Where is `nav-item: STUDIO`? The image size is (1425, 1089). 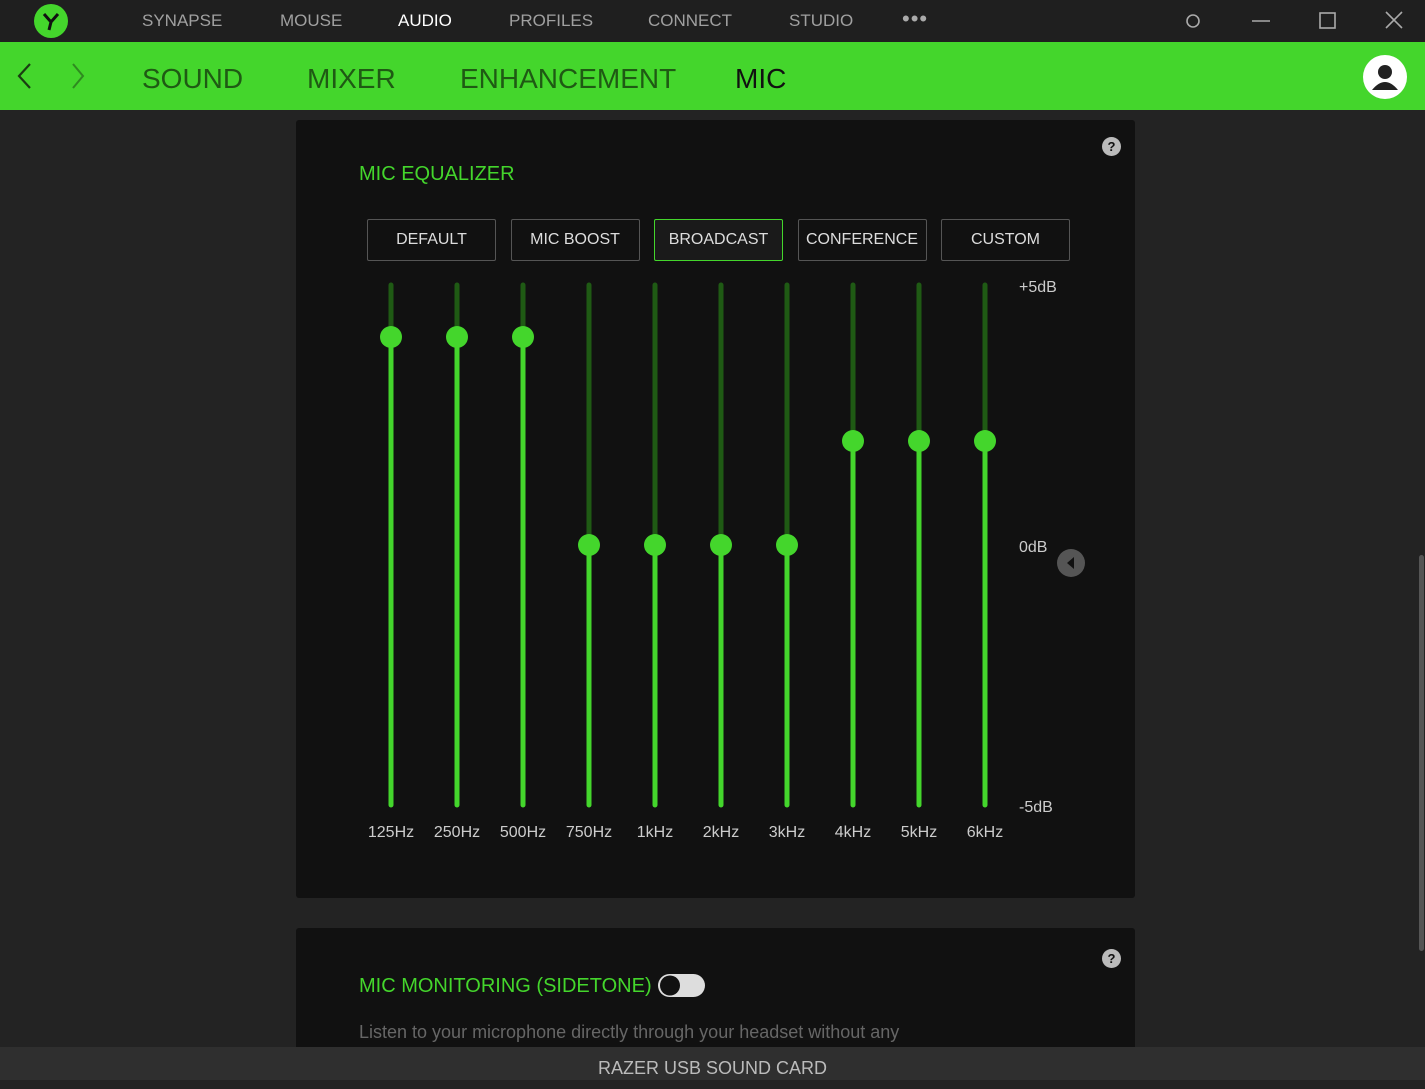 nav-item: STUDIO is located at coordinates (821, 20).